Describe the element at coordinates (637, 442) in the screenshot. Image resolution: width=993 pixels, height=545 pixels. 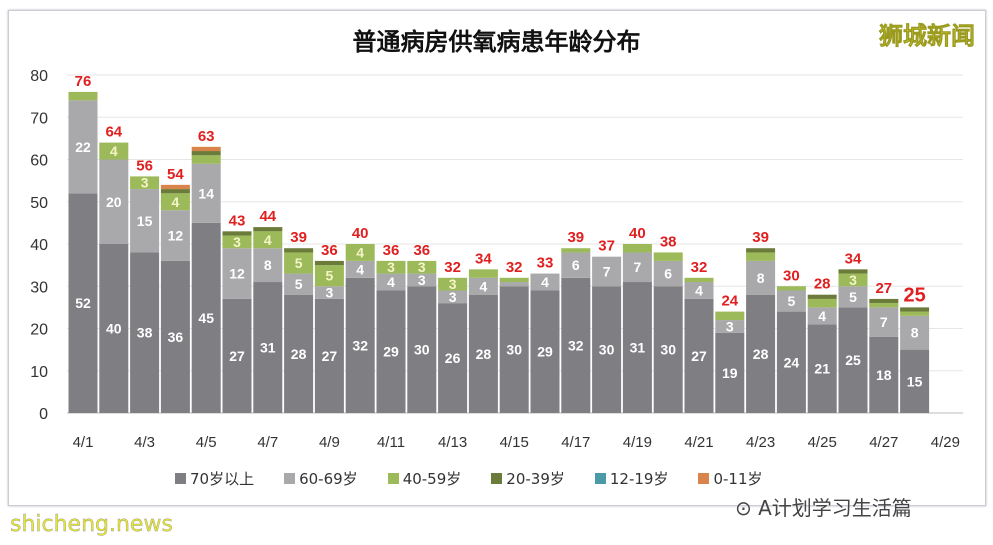
I see `x-tick-label: 4/19` at that location.